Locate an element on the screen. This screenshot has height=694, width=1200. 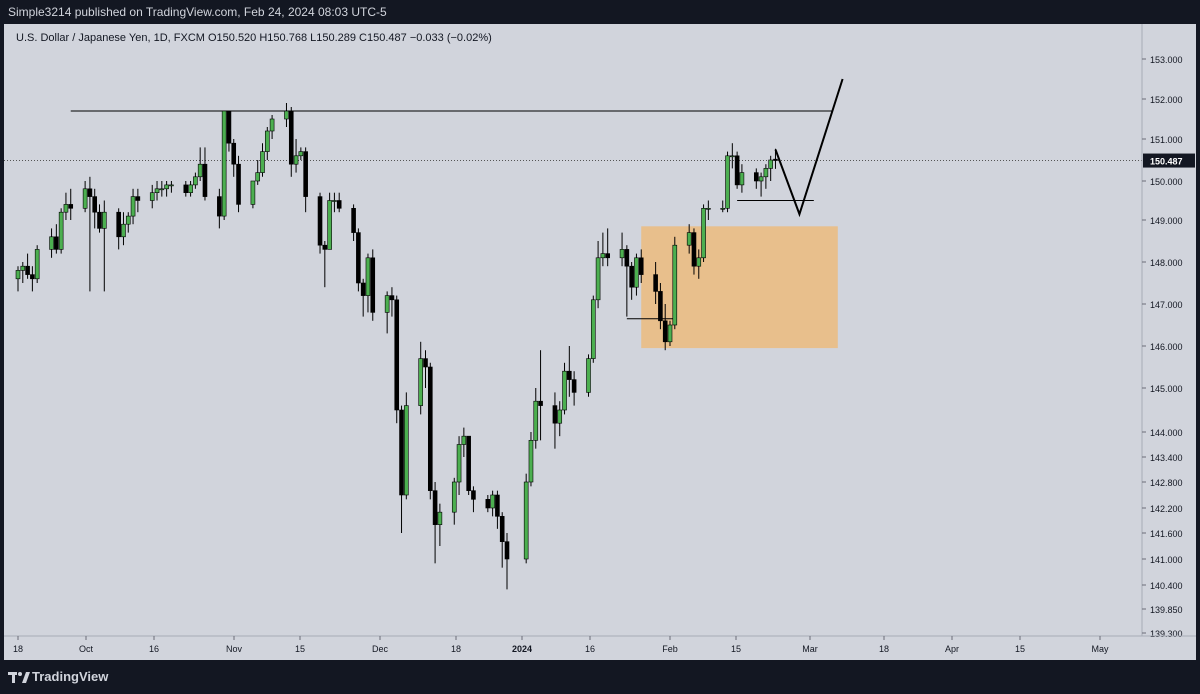
price-tick-label: 145.000 is located at coordinates (1166, 389).